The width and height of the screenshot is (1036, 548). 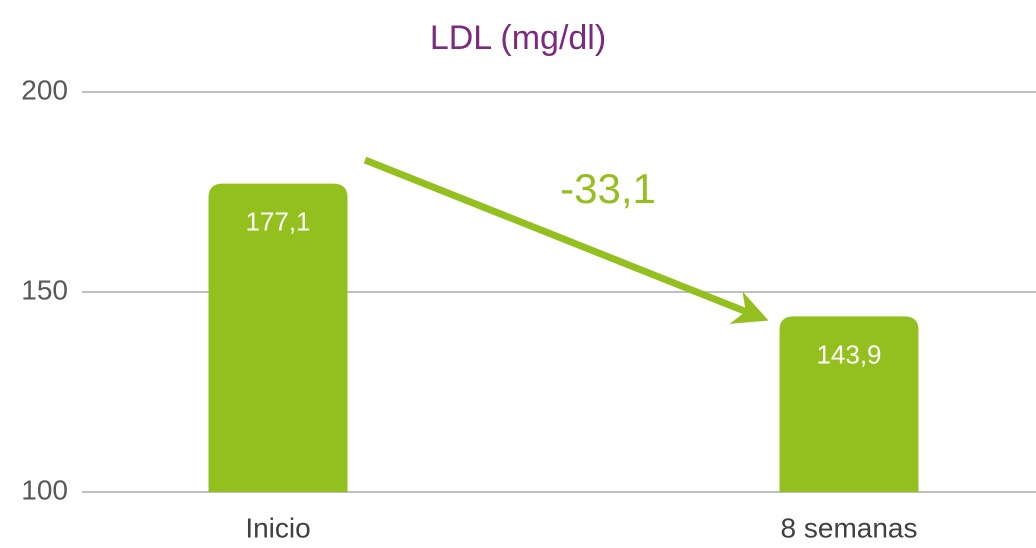 I want to click on value-label: 177,1, so click(x=277, y=221).